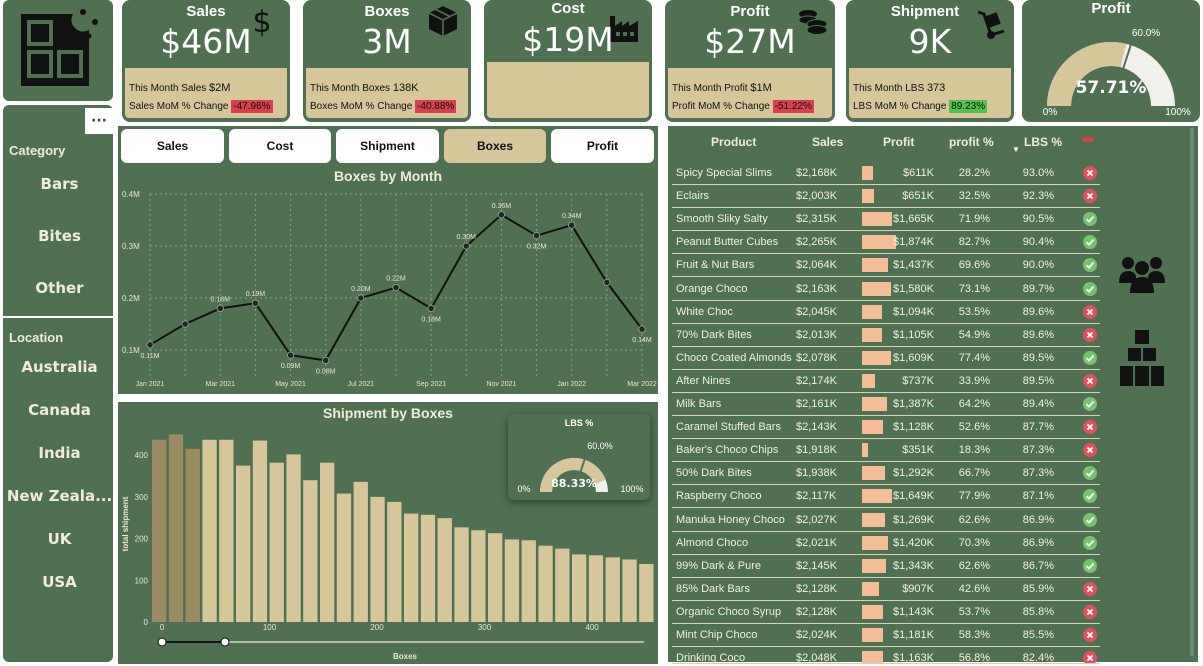 The image size is (1203, 666). Describe the element at coordinates (59, 367) in the screenshot. I see `location-australia: Australia` at that location.